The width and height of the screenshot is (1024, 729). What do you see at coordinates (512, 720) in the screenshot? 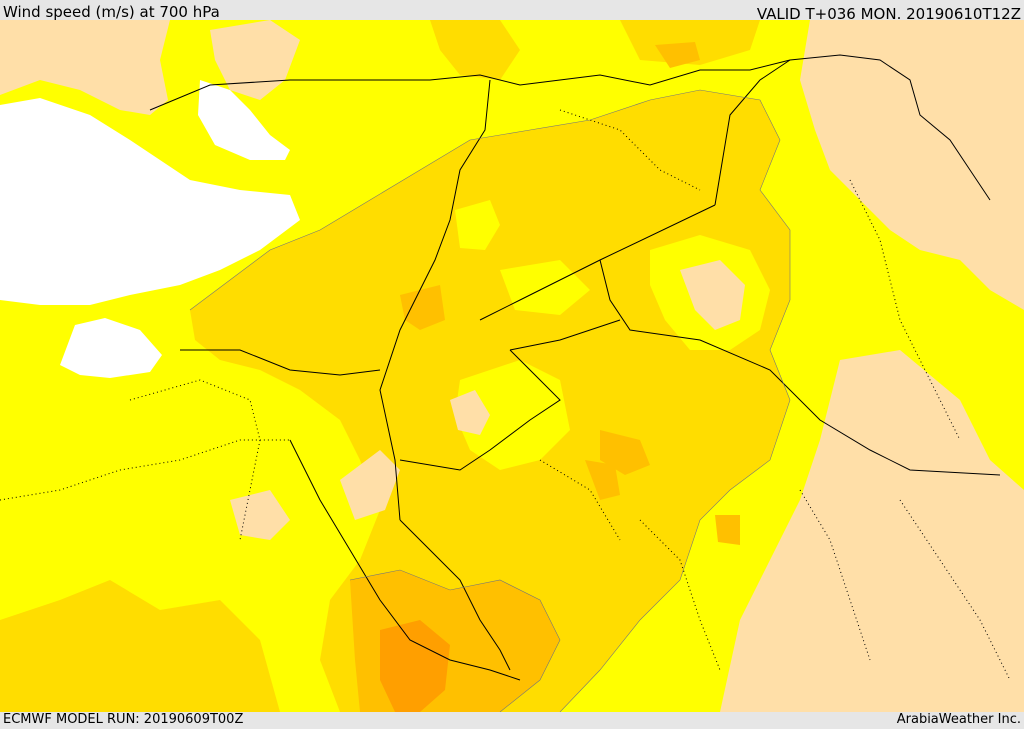
I see `footer-bar` at bounding box center [512, 720].